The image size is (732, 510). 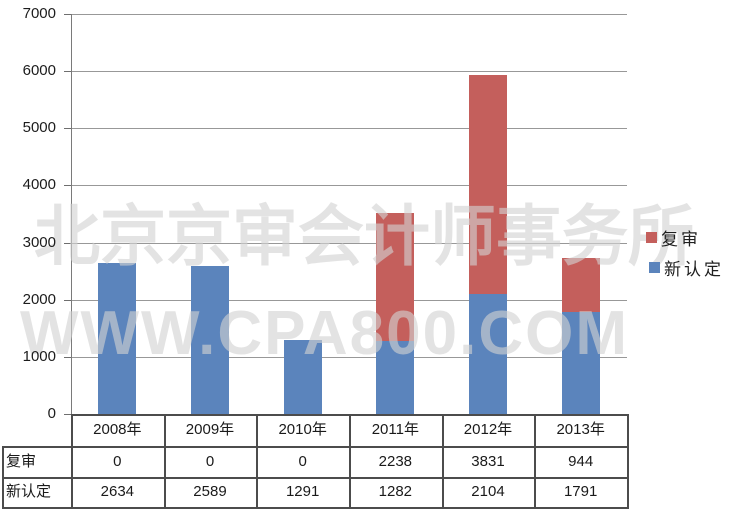 I want to click on table-value-cell: 3831, so click(x=488, y=461).